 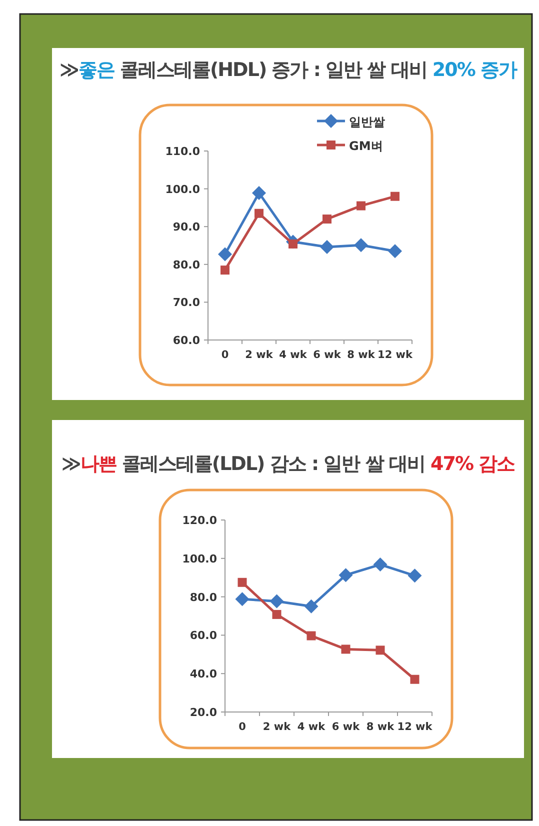 I want to click on legend-label: GM벼, so click(x=366, y=146).